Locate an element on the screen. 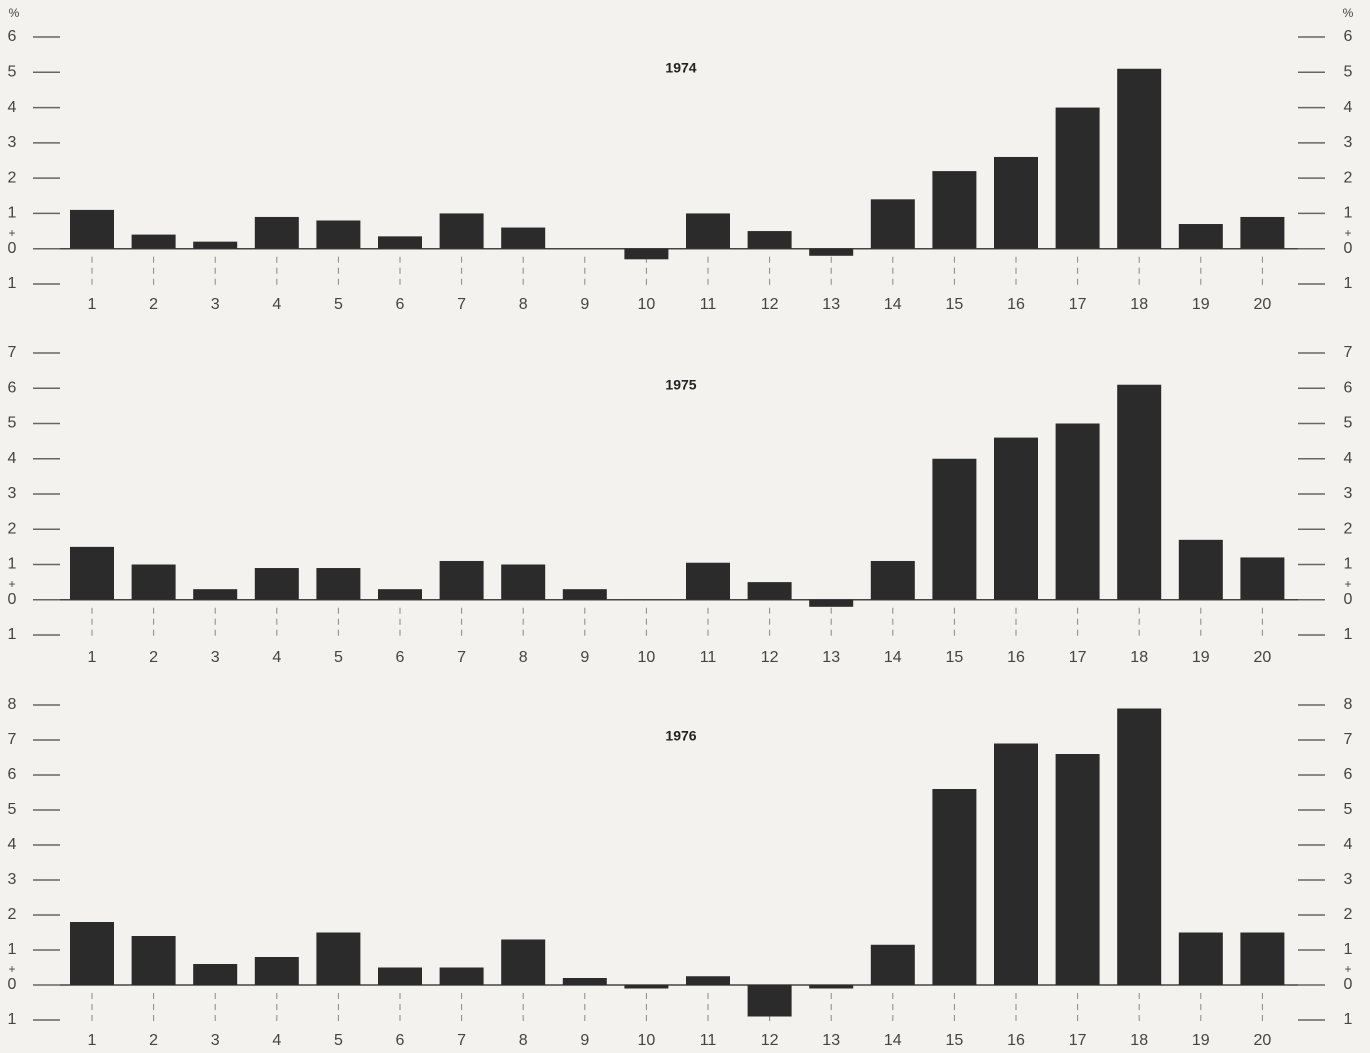 This screenshot has width=1370, height=1053. x-tick-label: 5 is located at coordinates (338, 657).